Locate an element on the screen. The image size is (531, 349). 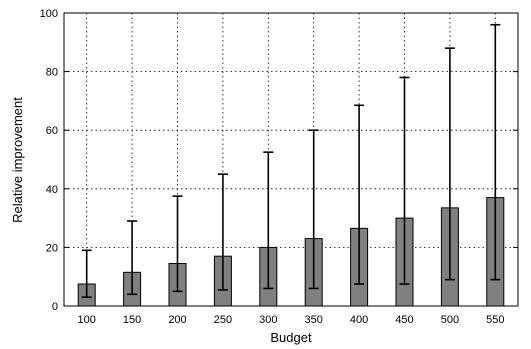
x-tick-label: 550 is located at coordinates (495, 320).